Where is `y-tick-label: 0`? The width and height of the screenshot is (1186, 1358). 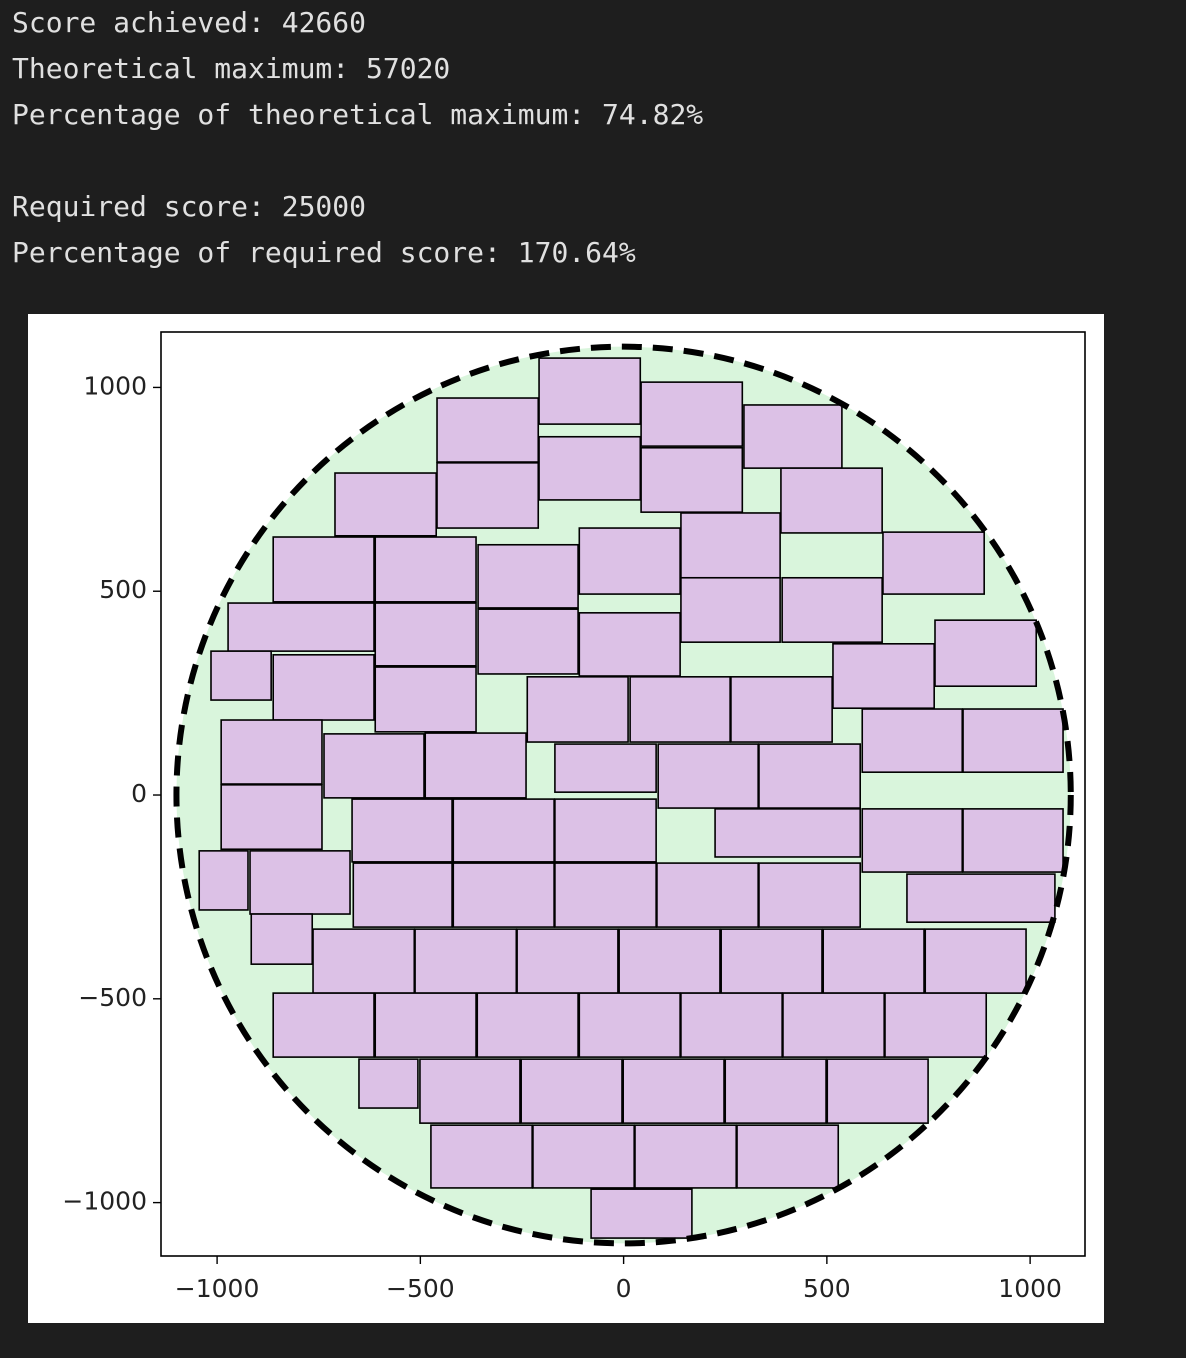
y-tick-label: 0 is located at coordinates (139, 793).